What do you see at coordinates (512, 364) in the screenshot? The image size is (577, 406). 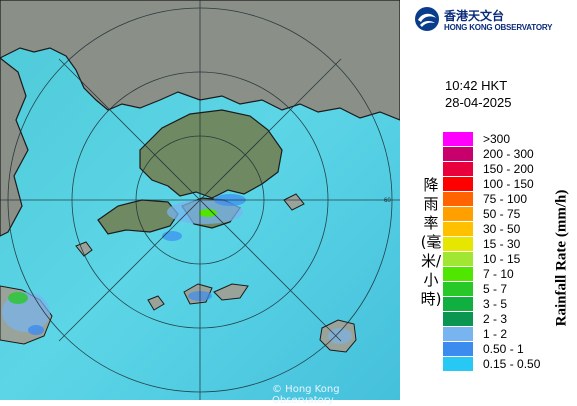 I see `legend-label: 0.15 - 0.50` at bounding box center [512, 364].